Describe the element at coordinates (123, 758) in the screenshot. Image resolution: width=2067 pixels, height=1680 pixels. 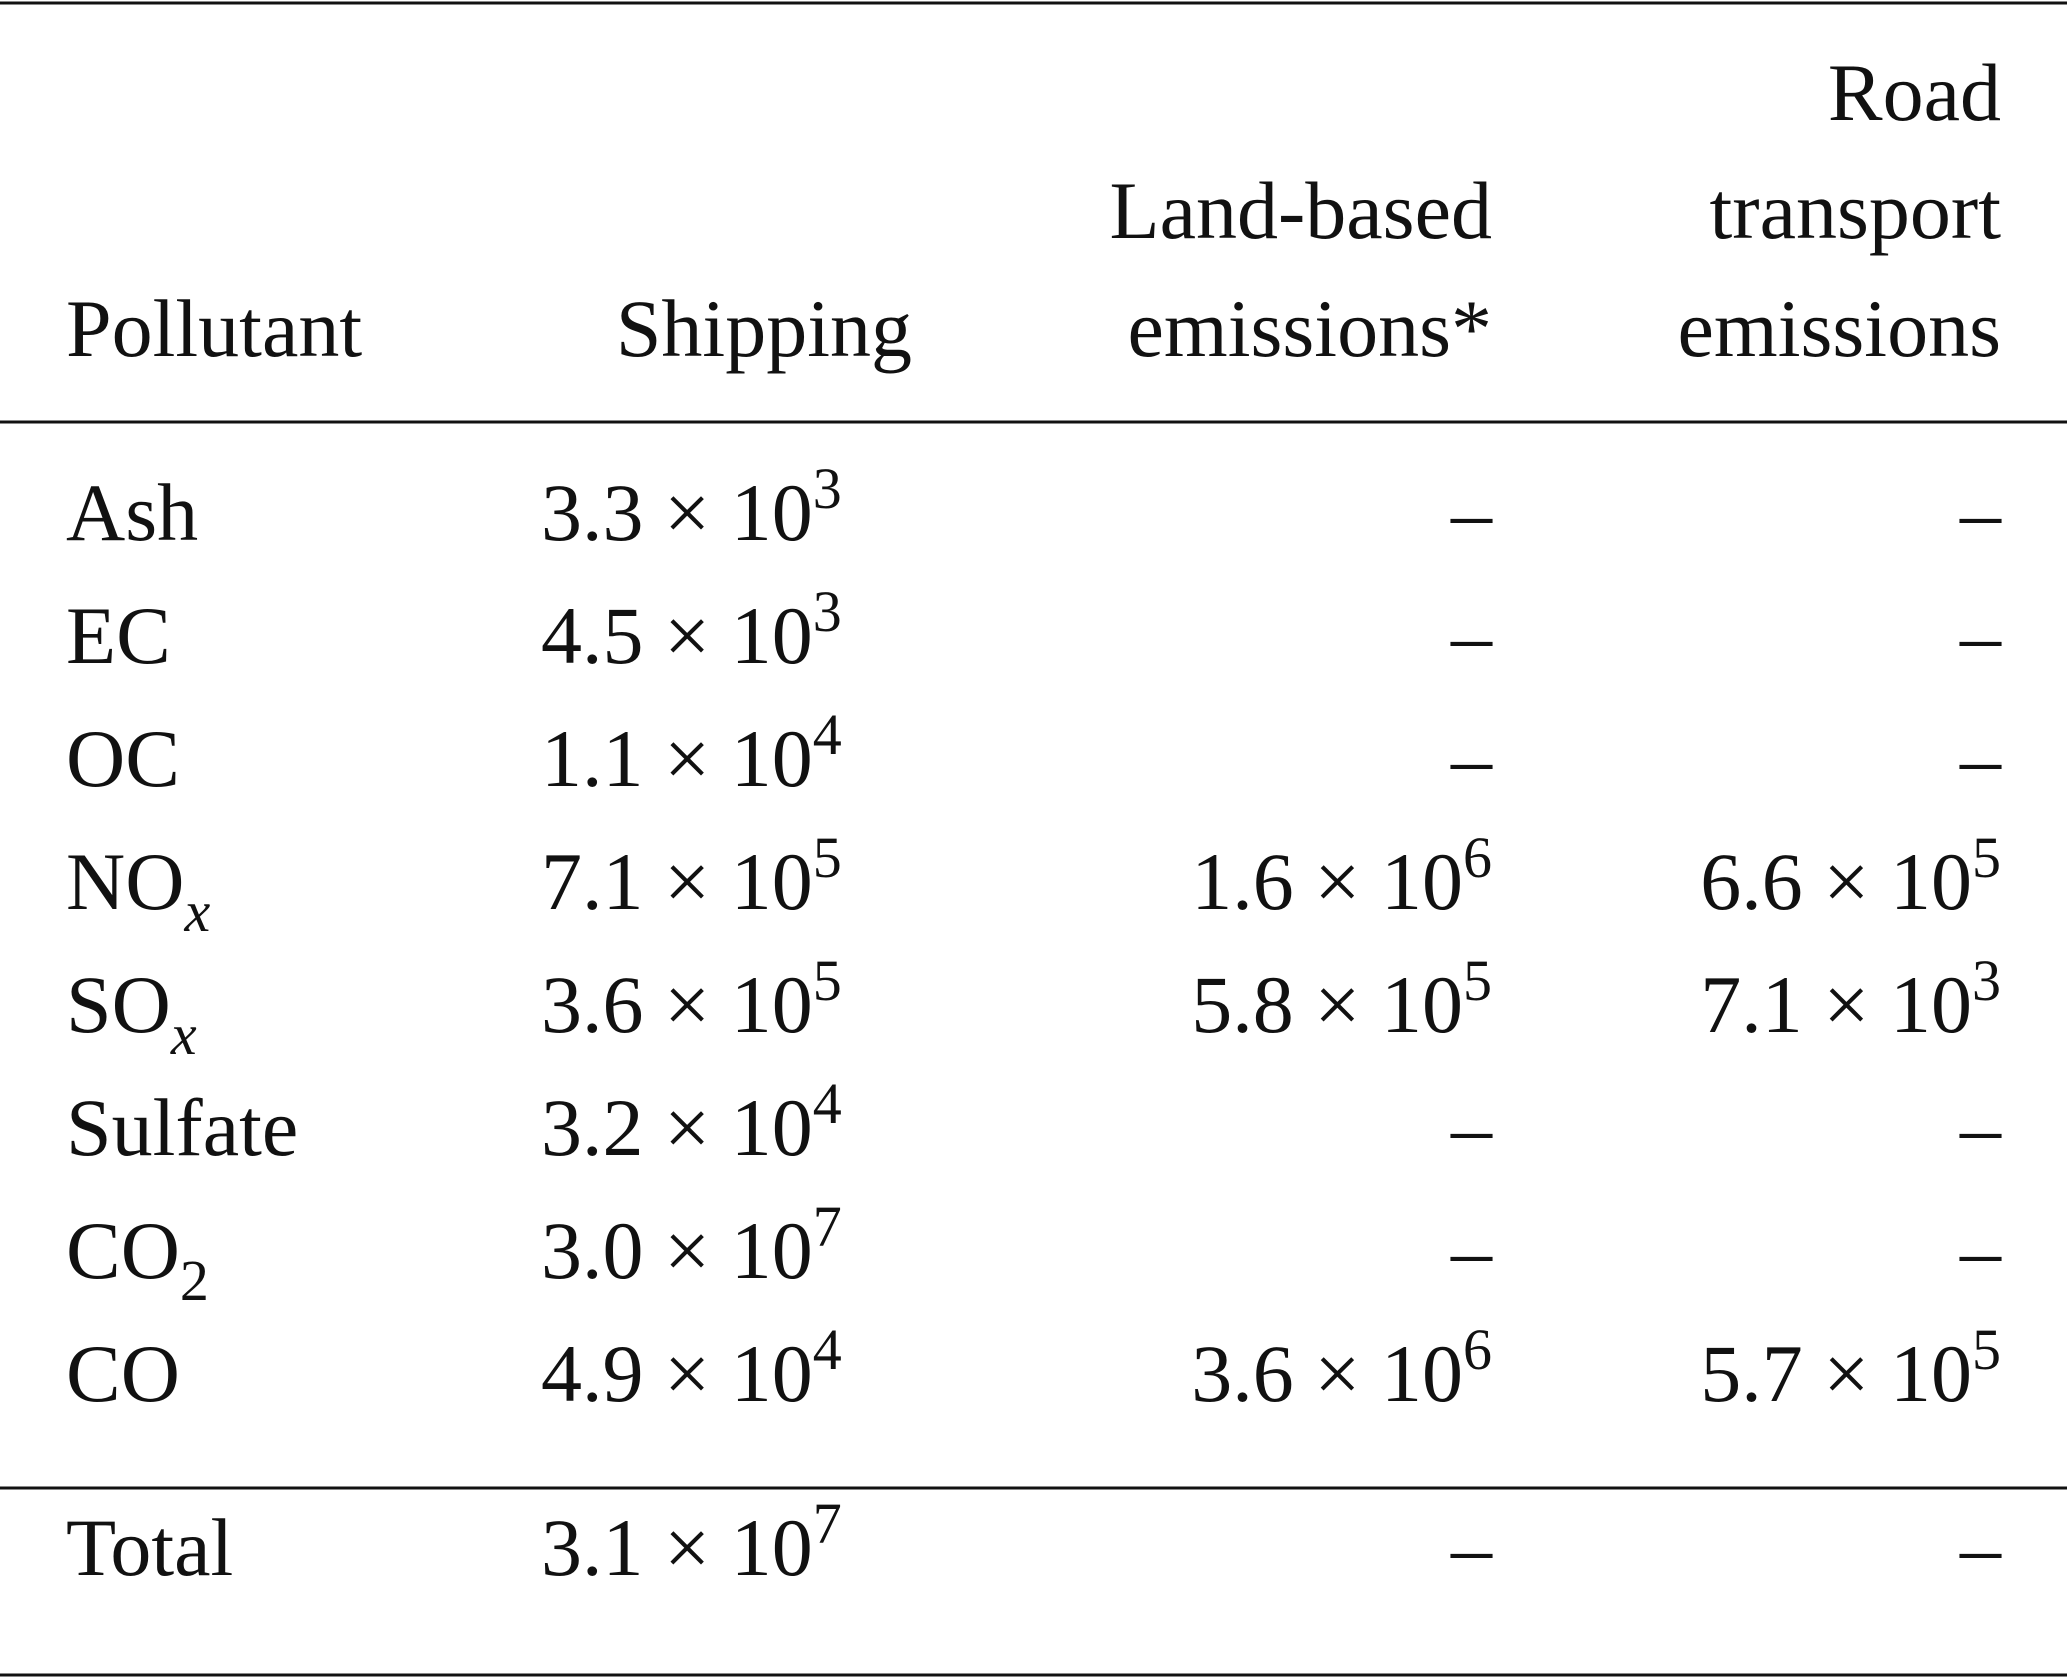
I see `row-label: OC` at that location.